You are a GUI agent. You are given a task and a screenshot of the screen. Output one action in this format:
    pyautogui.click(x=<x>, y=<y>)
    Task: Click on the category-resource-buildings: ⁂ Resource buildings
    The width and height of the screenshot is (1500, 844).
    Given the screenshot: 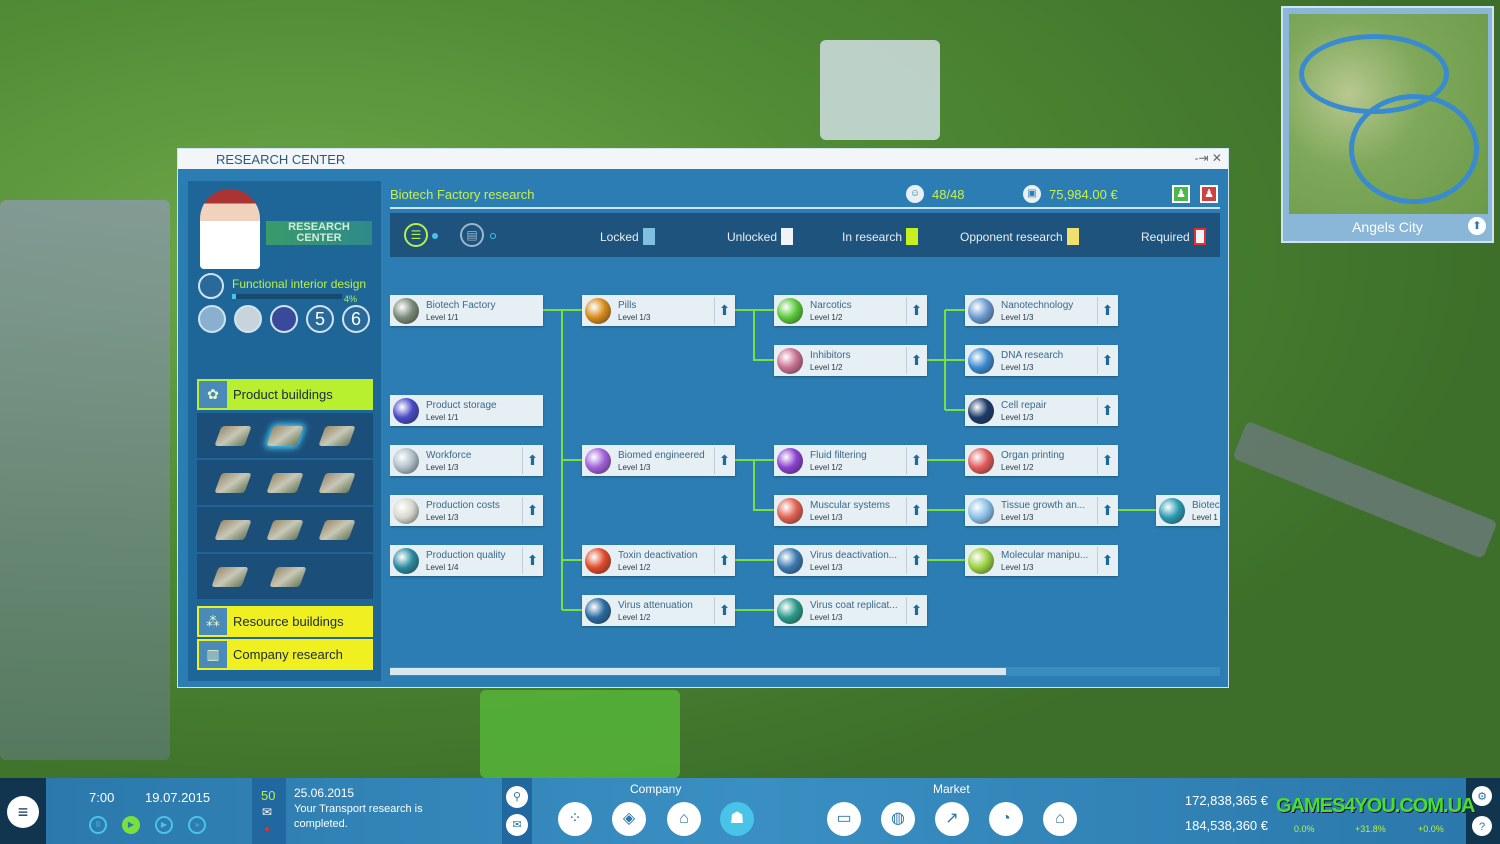 What is the action you would take?
    pyautogui.click(x=285, y=621)
    